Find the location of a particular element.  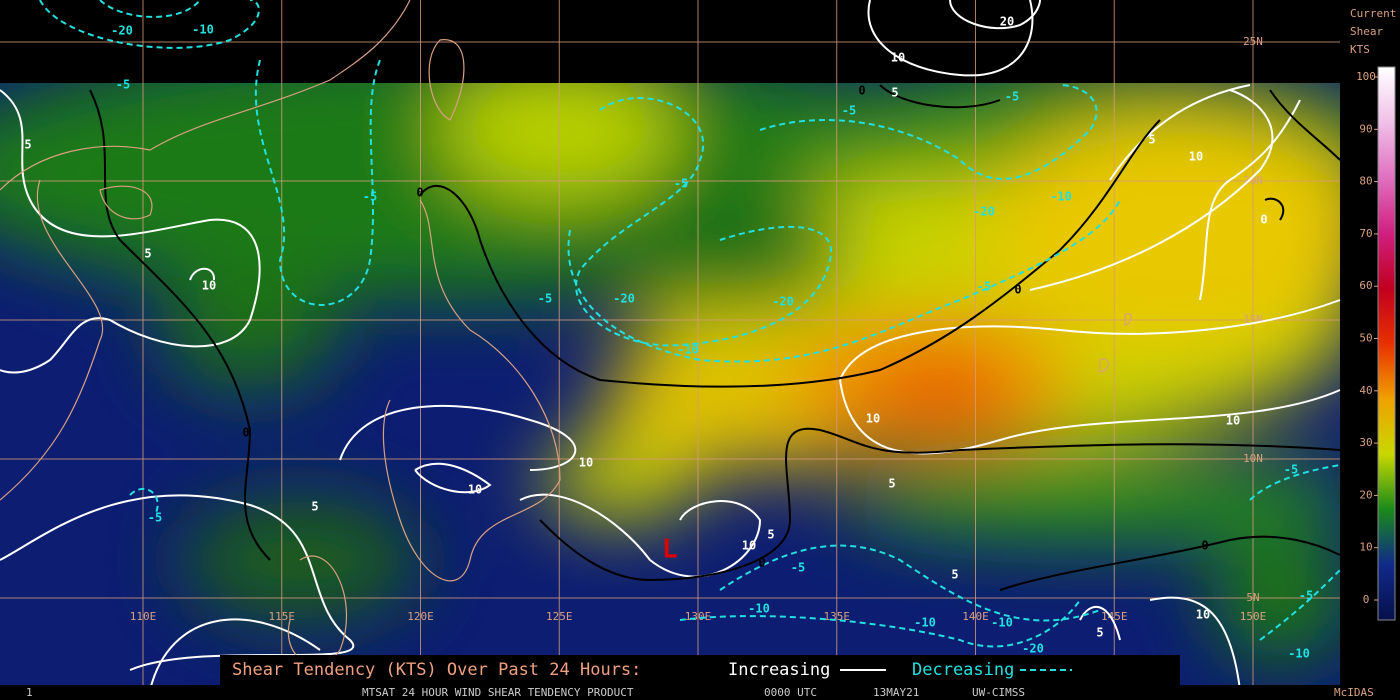

longitude-label: 115E is located at coordinates (282, 616).